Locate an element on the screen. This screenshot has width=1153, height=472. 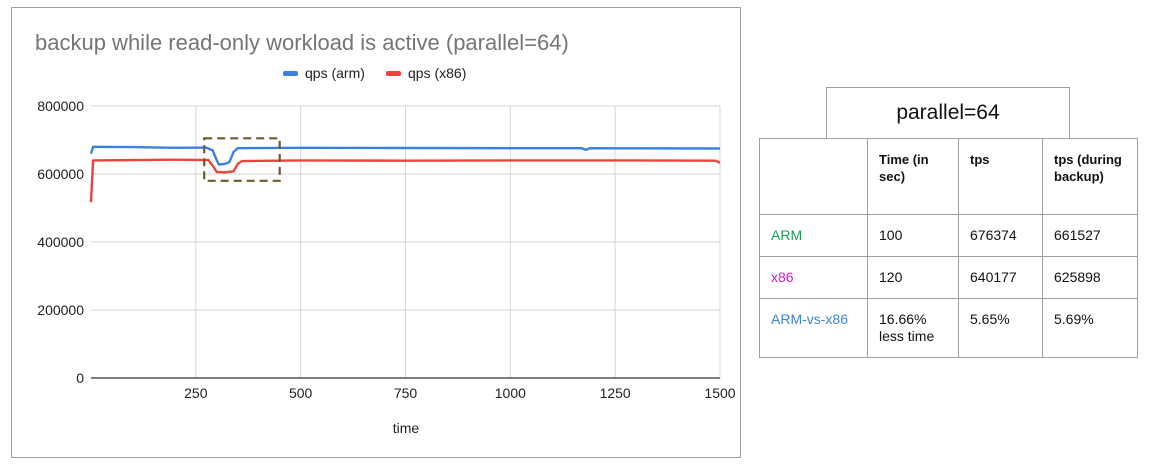
y-tick-label: 400000 is located at coordinates (60, 242).